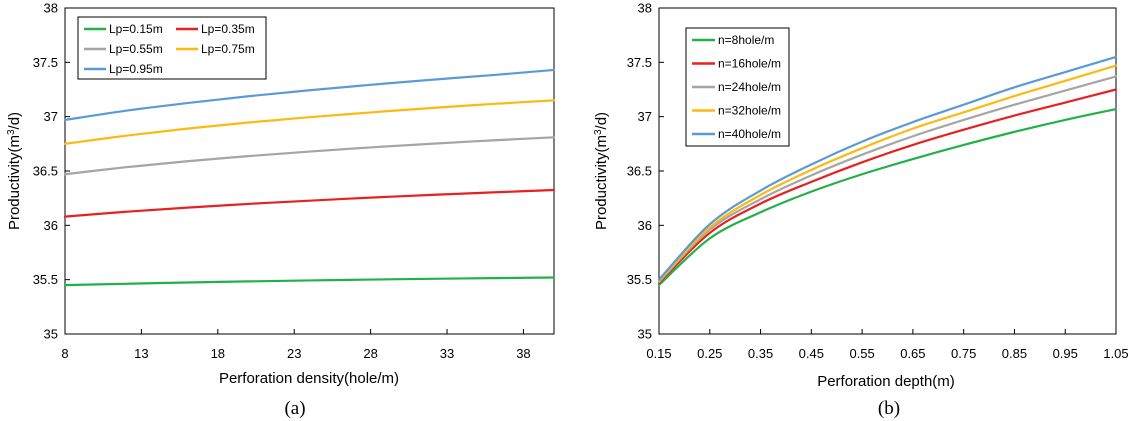 This screenshot has width=1132, height=421. Describe the element at coordinates (523, 353) in the screenshot. I see `x-tick-label: 38` at that location.